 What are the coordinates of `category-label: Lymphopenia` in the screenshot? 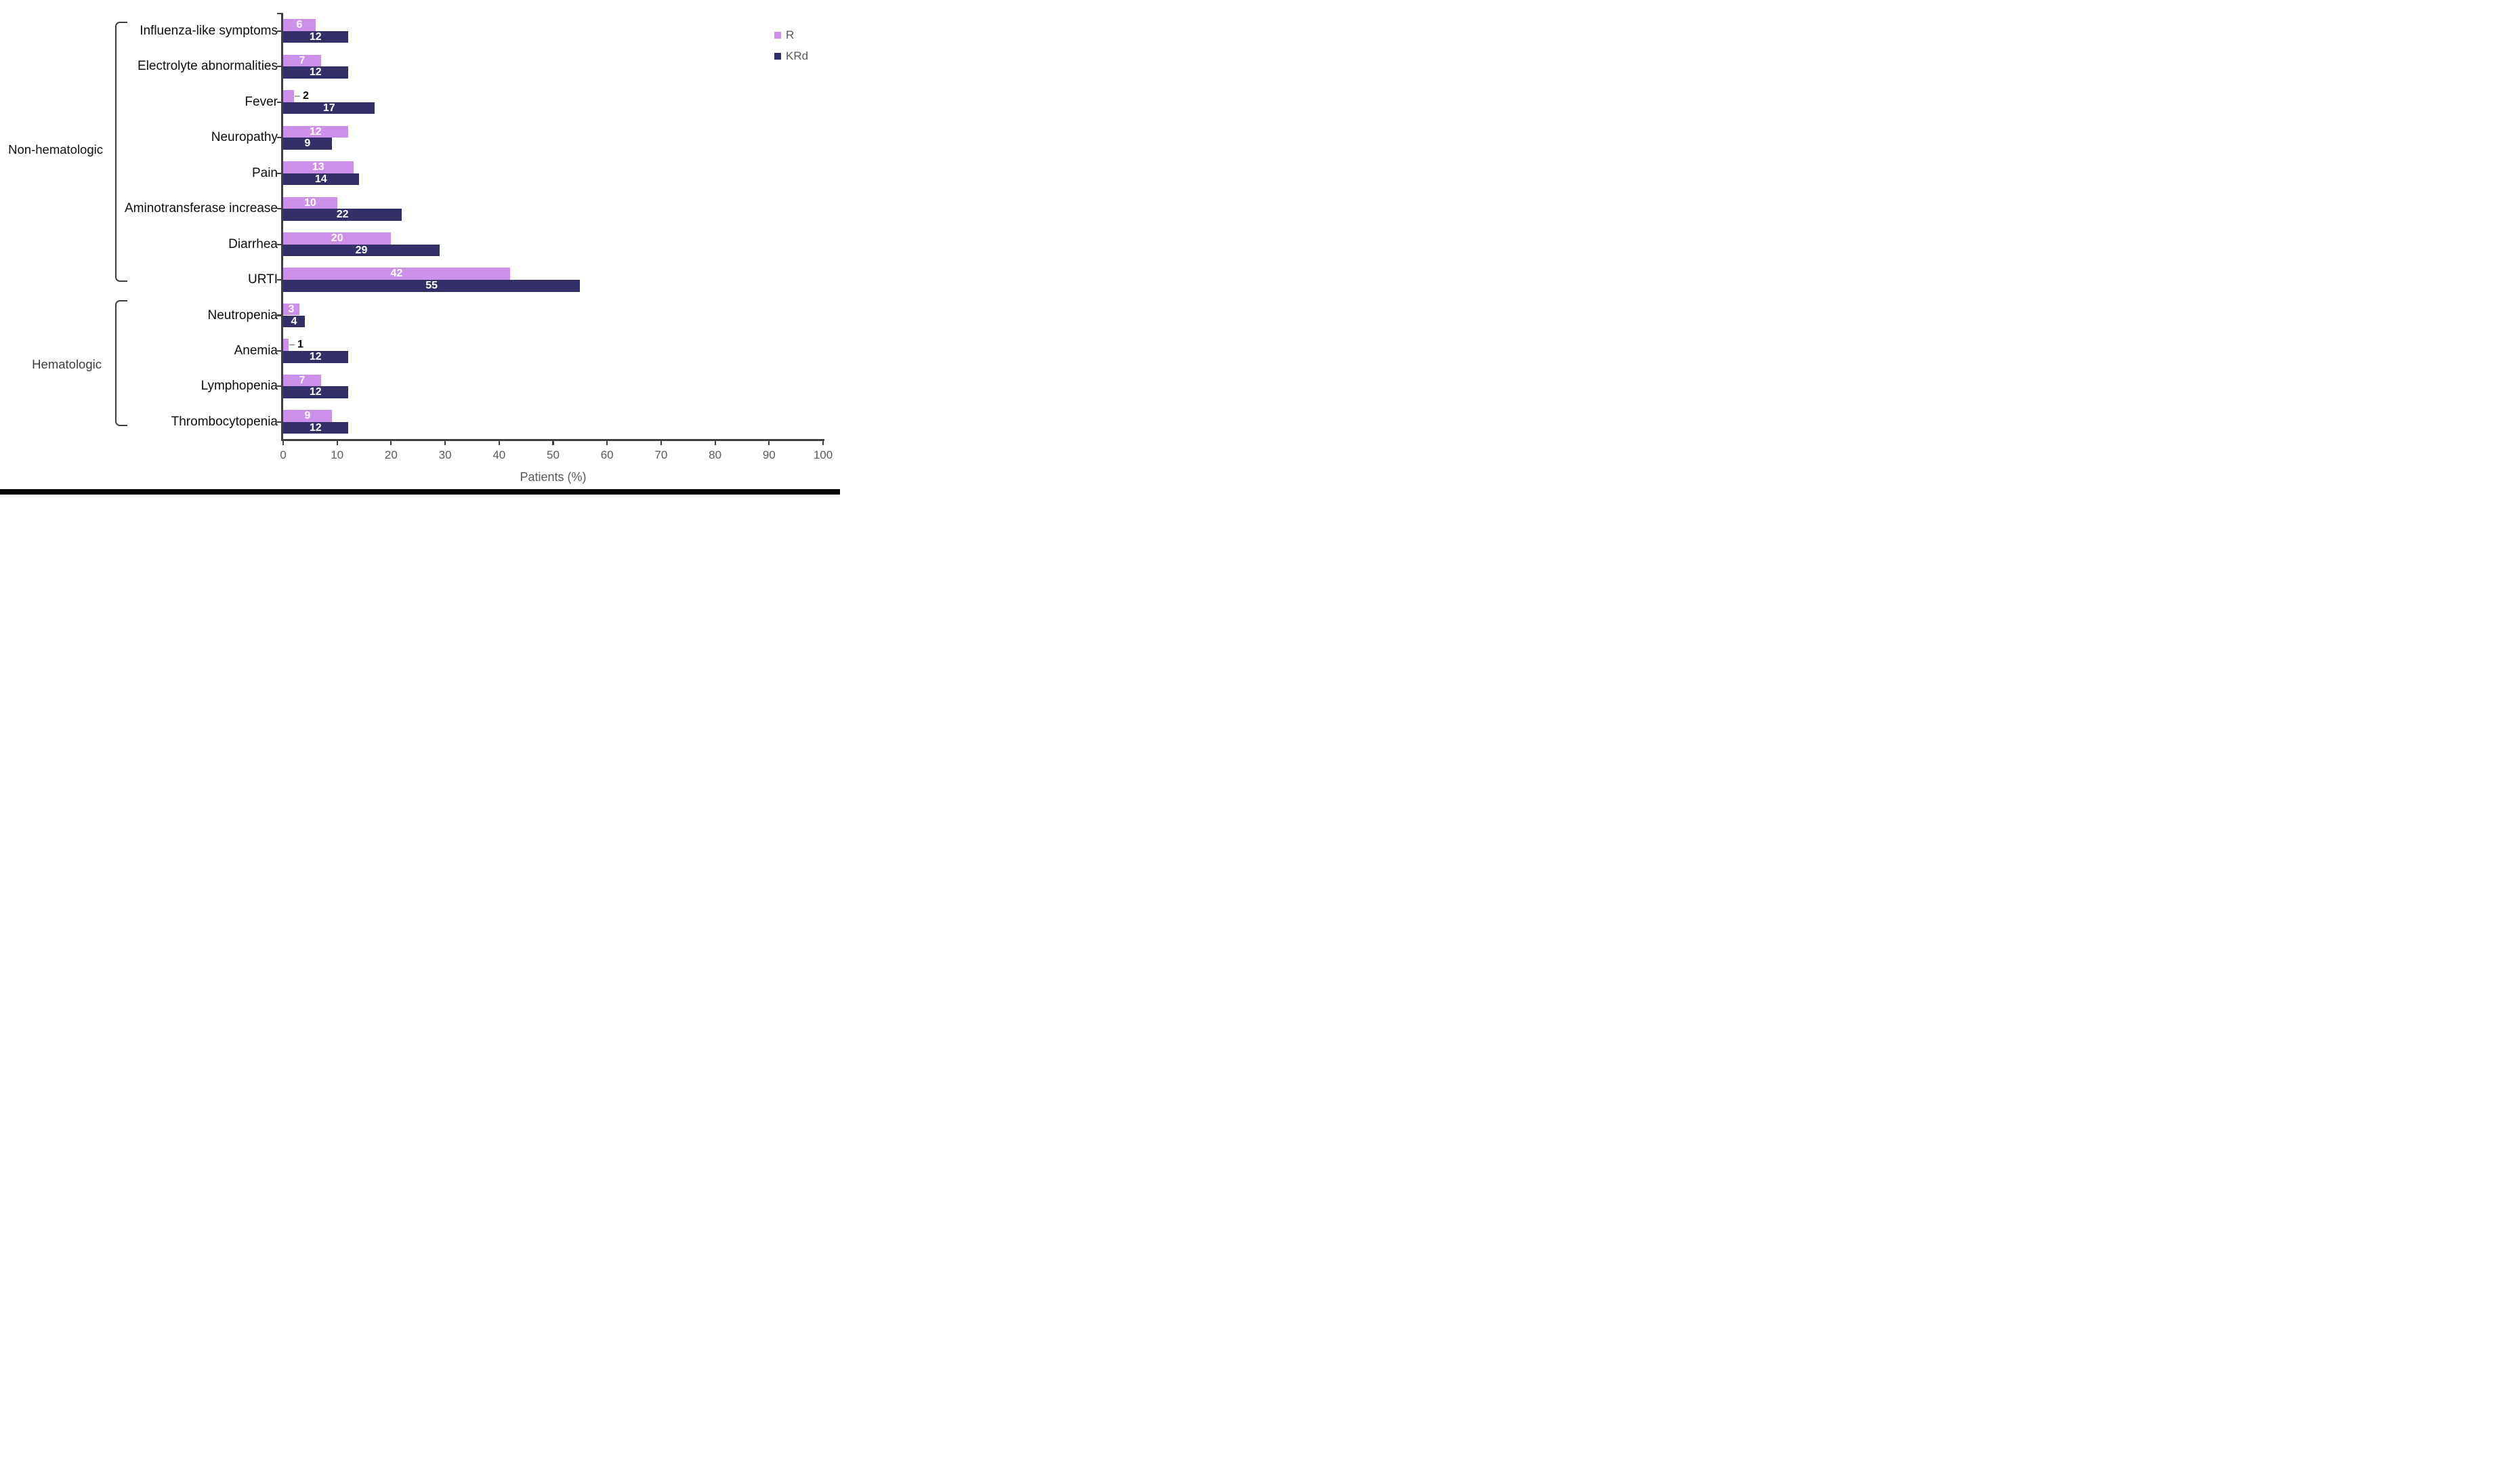 It's located at (240, 386).